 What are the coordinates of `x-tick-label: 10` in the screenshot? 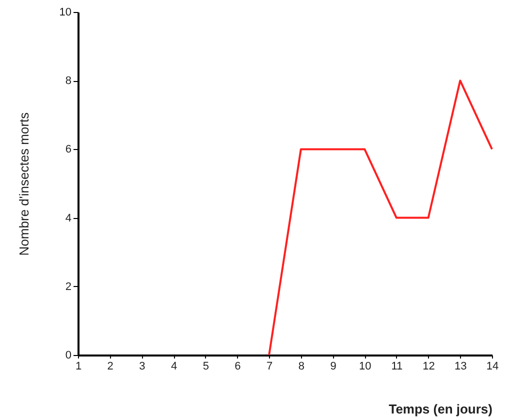 It's located at (365, 366).